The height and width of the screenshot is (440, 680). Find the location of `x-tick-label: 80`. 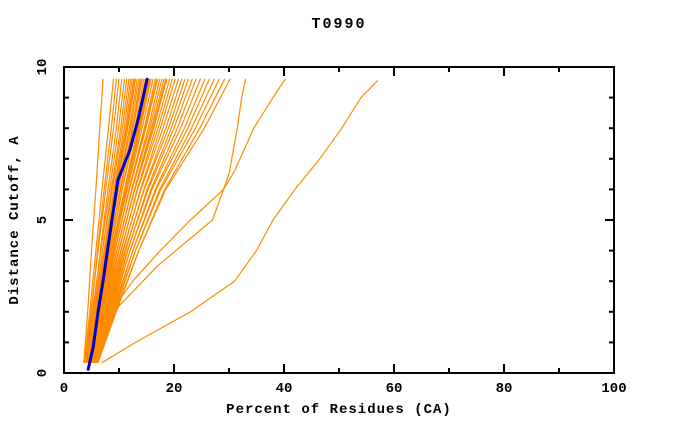

x-tick-label: 80 is located at coordinates (504, 389).